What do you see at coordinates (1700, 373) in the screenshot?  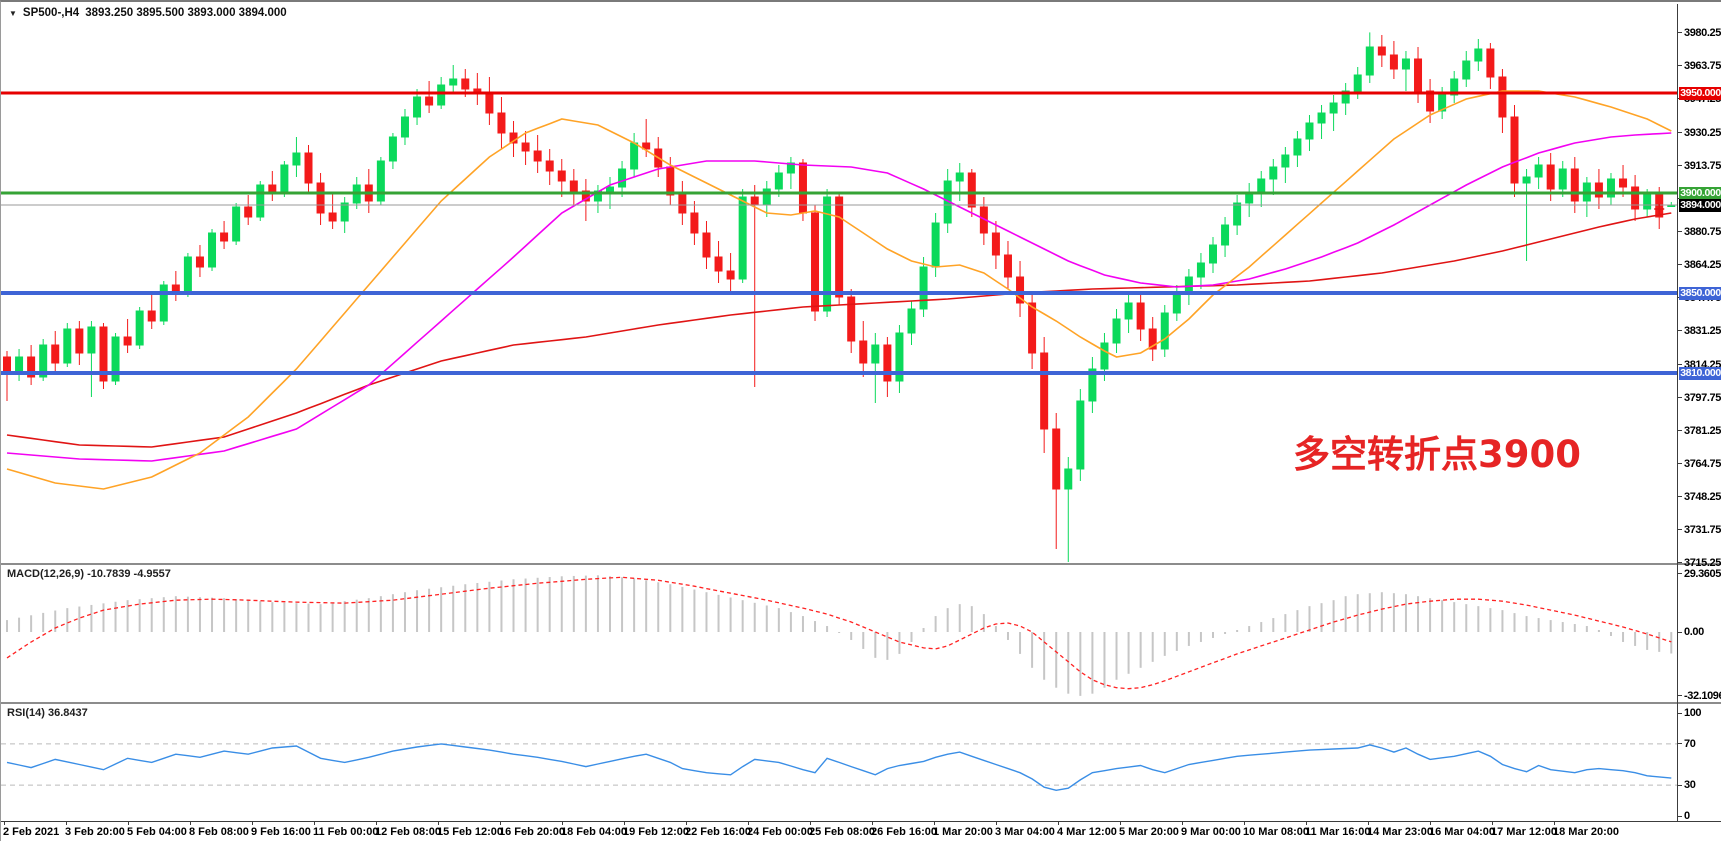 I see `hline-price-badge: 3810.000` at bounding box center [1700, 373].